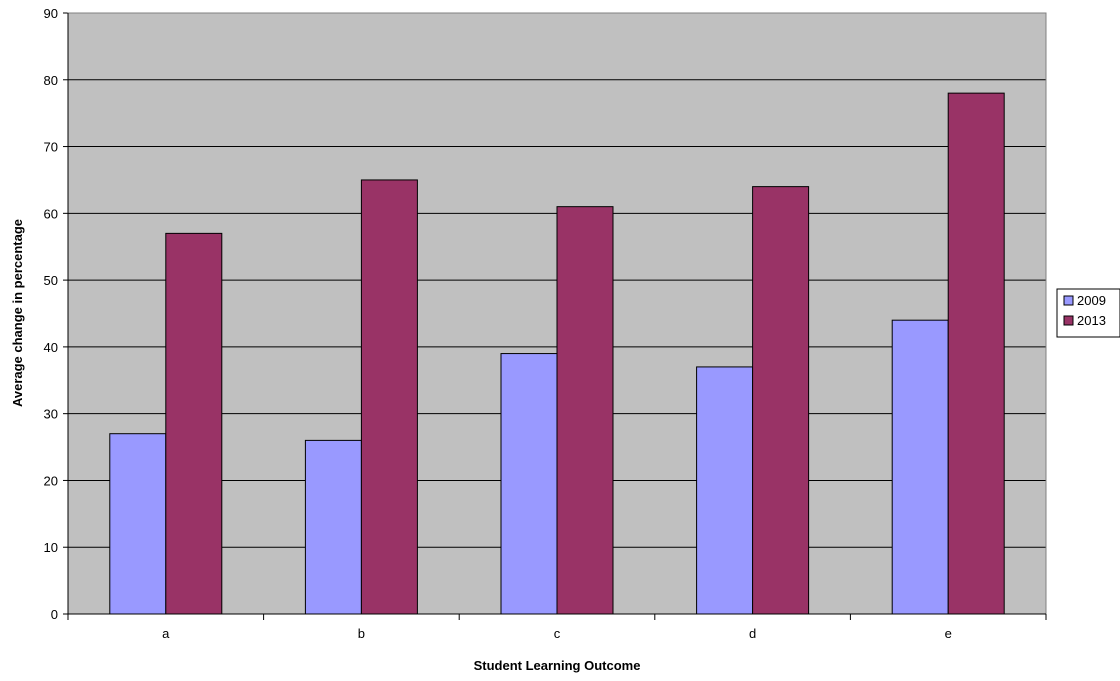  Describe the element at coordinates (51, 547) in the screenshot. I see `y-tick-label: 10` at that location.